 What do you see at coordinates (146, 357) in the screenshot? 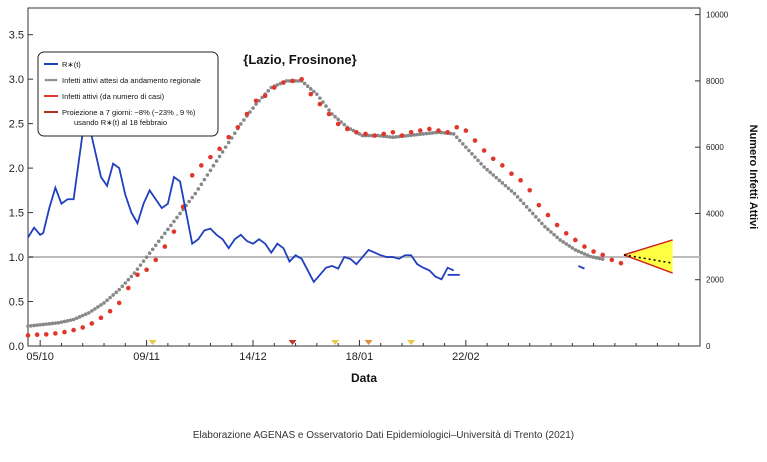
I see `x-tick-label: 09/11` at bounding box center [146, 357].